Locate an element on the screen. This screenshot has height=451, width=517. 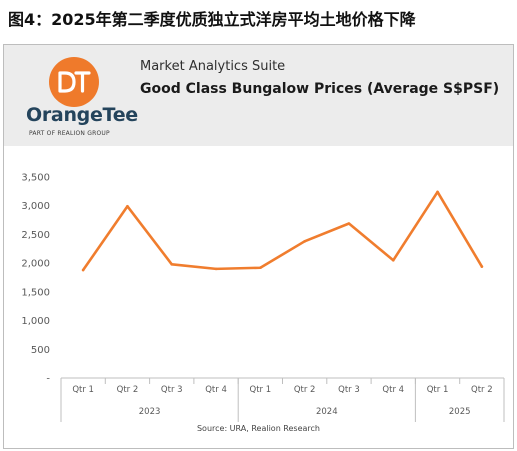
x-group-label: 2025 is located at coordinates (460, 412).